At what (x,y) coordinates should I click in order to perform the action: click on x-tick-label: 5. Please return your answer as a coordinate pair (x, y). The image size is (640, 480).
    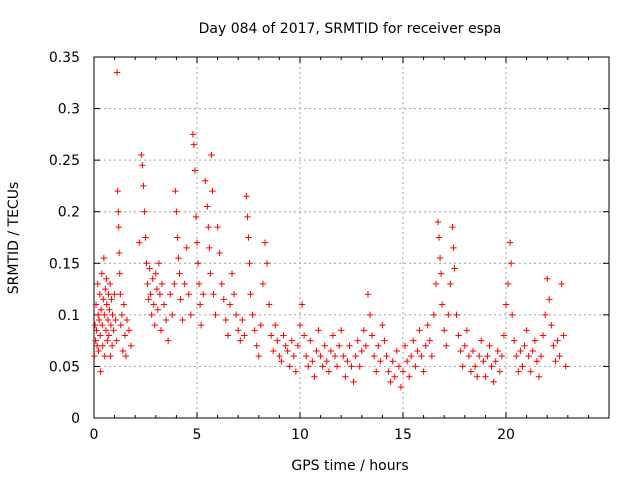
    Looking at the image, I should click on (197, 435).